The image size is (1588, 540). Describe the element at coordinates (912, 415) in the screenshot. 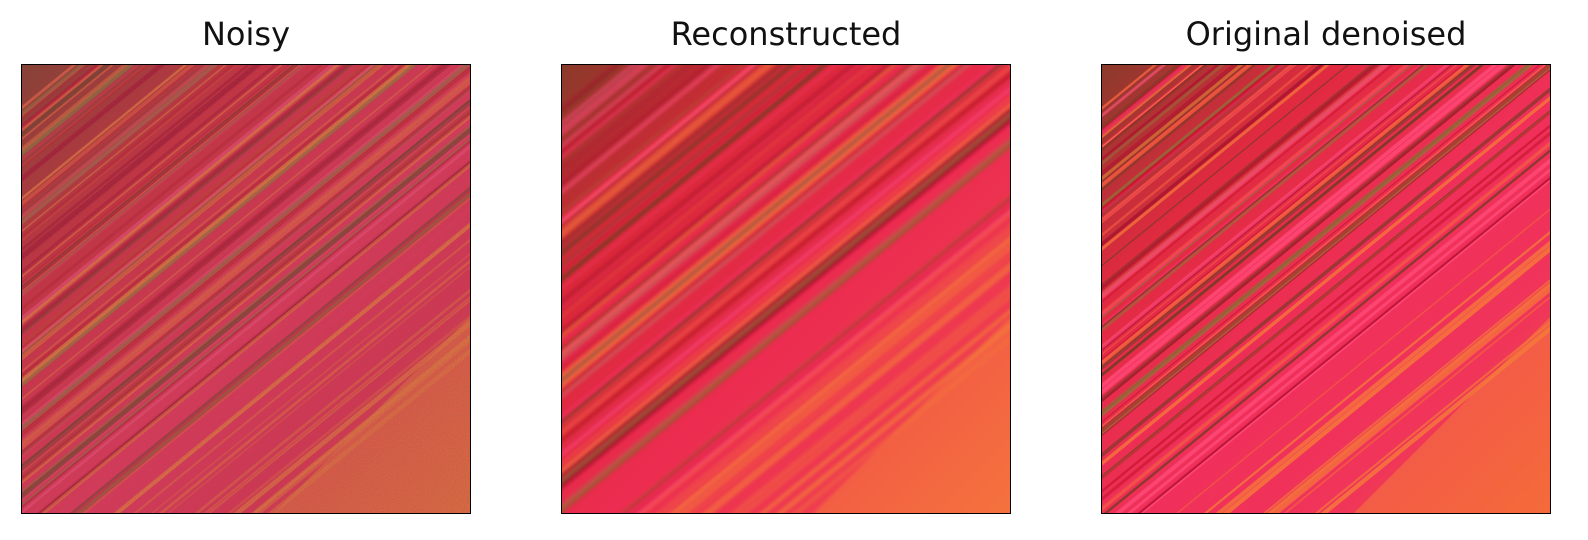

I see `orange-highlight-region` at that location.